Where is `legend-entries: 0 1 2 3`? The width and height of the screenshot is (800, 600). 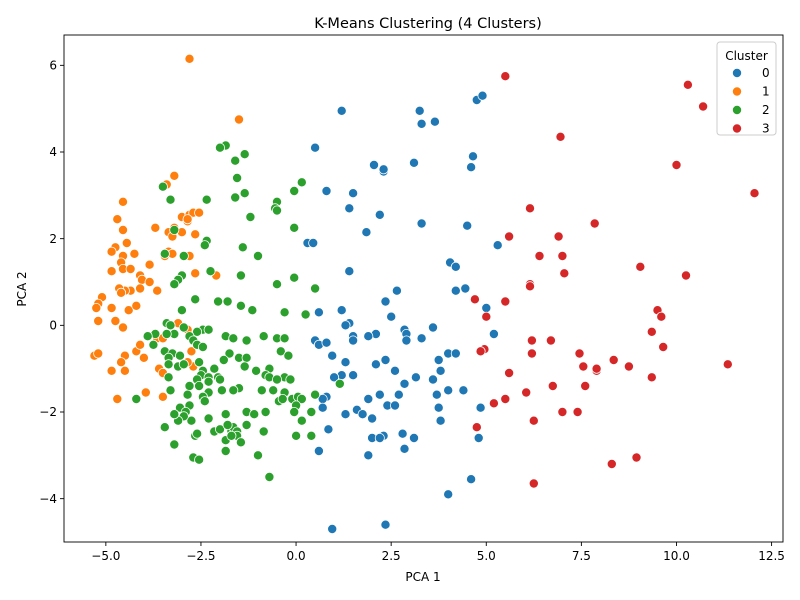 legend-entries: 0 1 2 3 is located at coordinates (751, 101).